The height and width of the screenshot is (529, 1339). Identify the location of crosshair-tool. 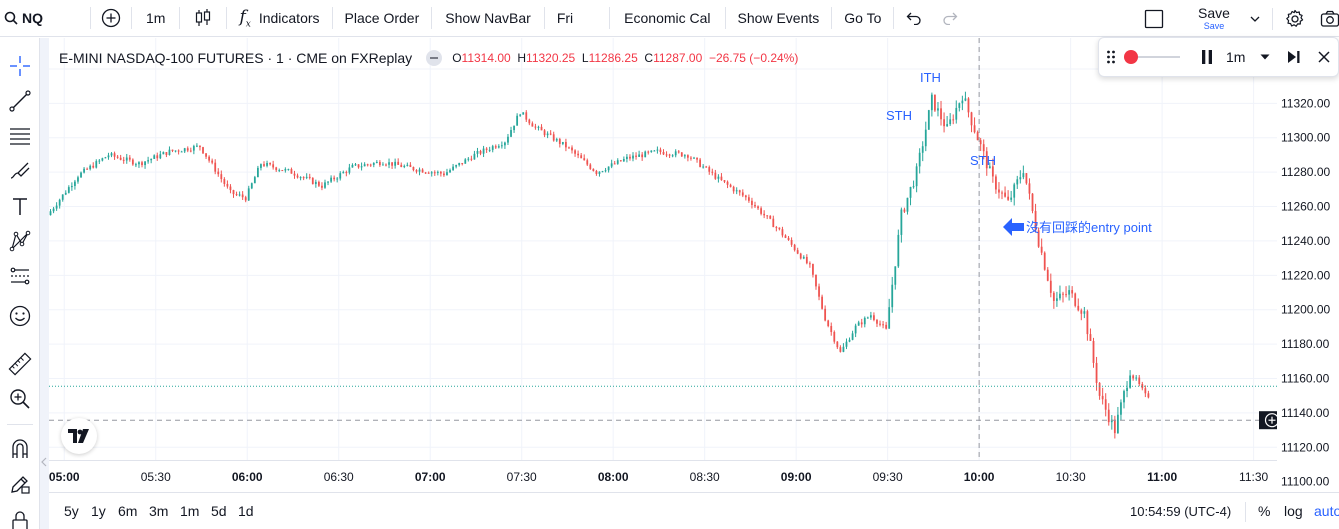
(20, 66).